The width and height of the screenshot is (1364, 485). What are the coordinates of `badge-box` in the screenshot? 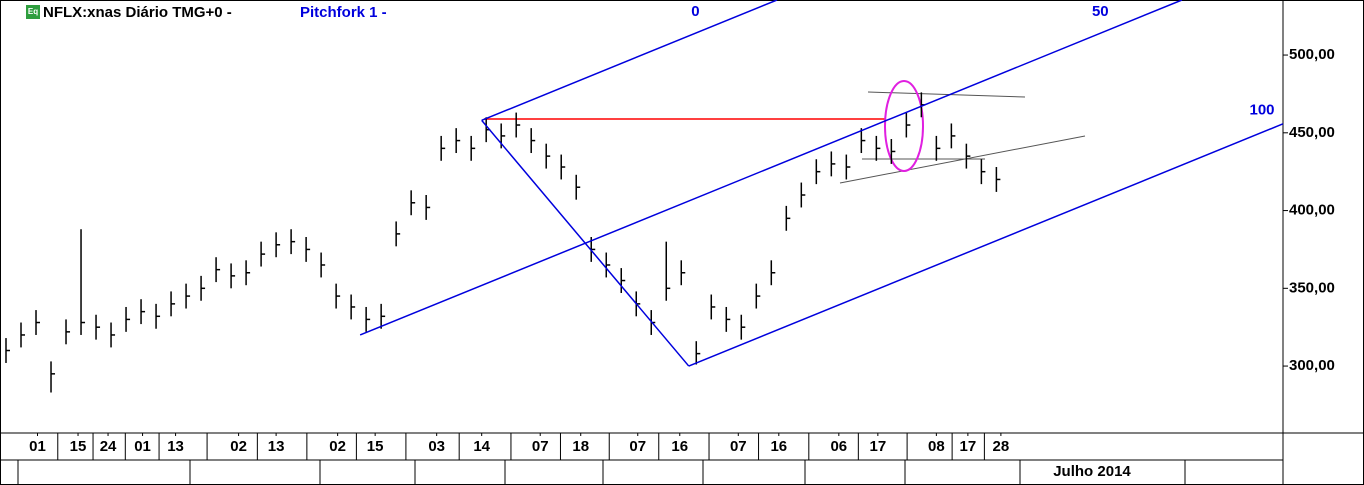 It's located at (33, 12).